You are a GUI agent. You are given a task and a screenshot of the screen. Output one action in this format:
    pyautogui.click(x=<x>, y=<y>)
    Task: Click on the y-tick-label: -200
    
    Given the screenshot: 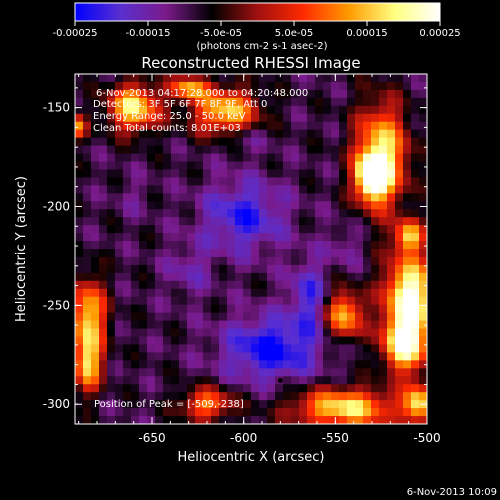 What is the action you would take?
    pyautogui.click(x=56, y=206)
    